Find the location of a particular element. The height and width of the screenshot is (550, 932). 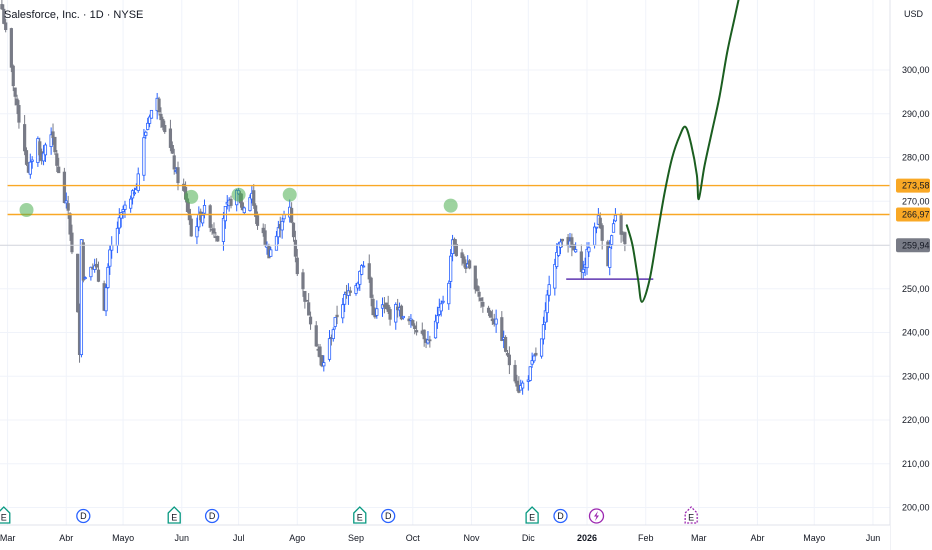

time-tick-label: 2026 is located at coordinates (587, 538).